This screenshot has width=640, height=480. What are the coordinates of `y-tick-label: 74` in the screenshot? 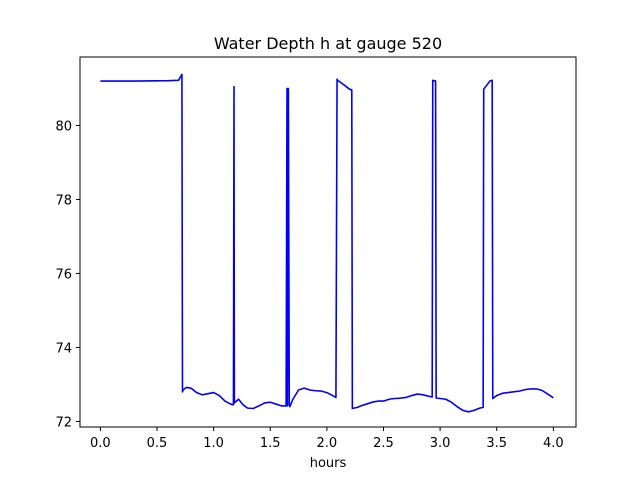 It's located at (63, 348).